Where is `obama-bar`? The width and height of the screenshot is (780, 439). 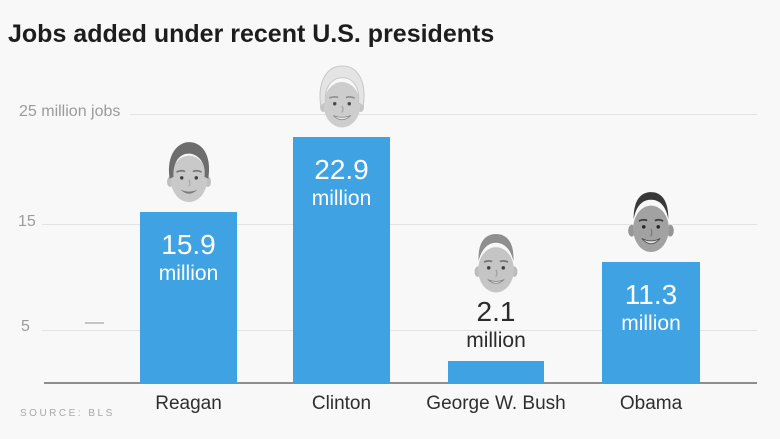
obama-bar is located at coordinates (651, 323).